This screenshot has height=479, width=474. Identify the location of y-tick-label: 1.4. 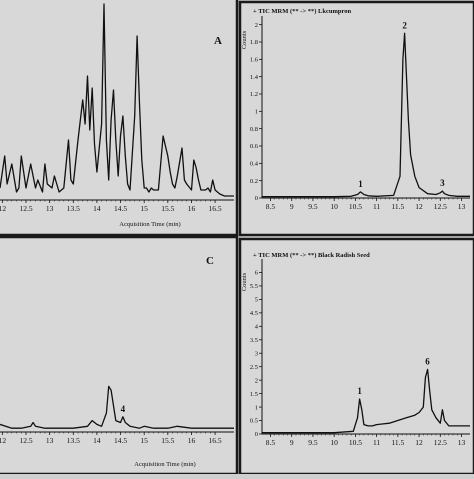
(254, 77).